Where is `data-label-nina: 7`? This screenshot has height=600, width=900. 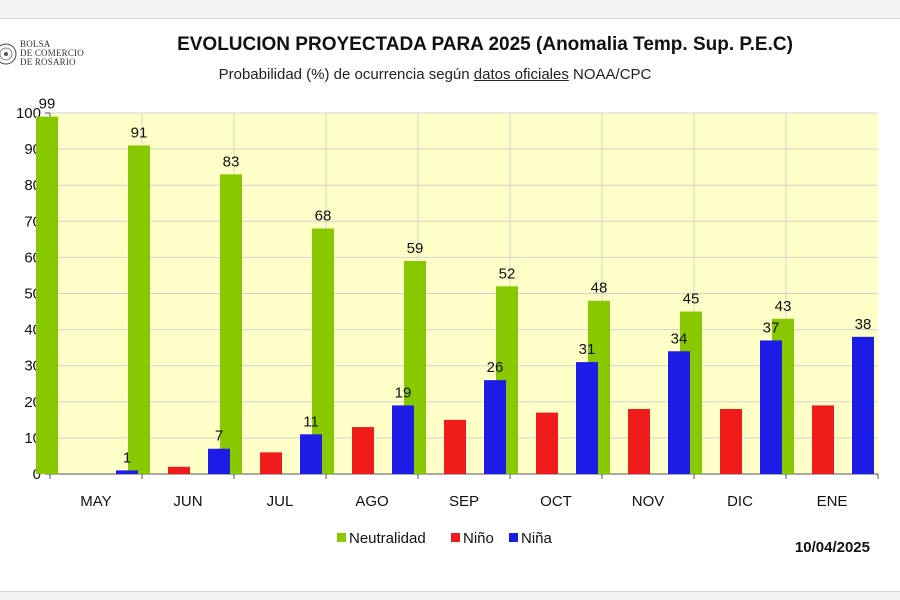
data-label-nina: 7 is located at coordinates (219, 436).